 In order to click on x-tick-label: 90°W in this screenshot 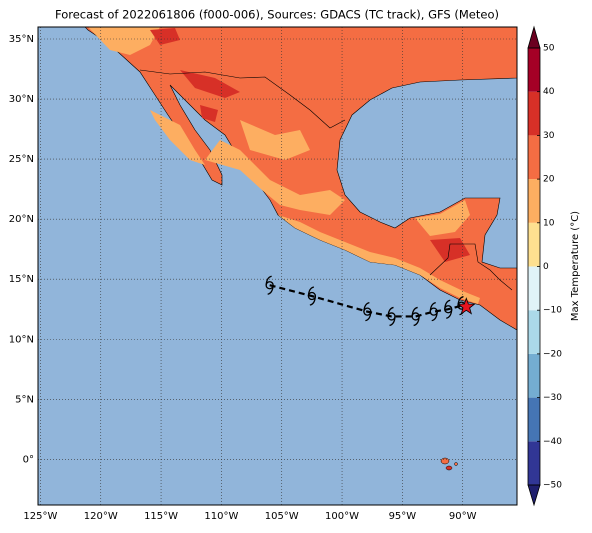, I will do `click(463, 516)`.